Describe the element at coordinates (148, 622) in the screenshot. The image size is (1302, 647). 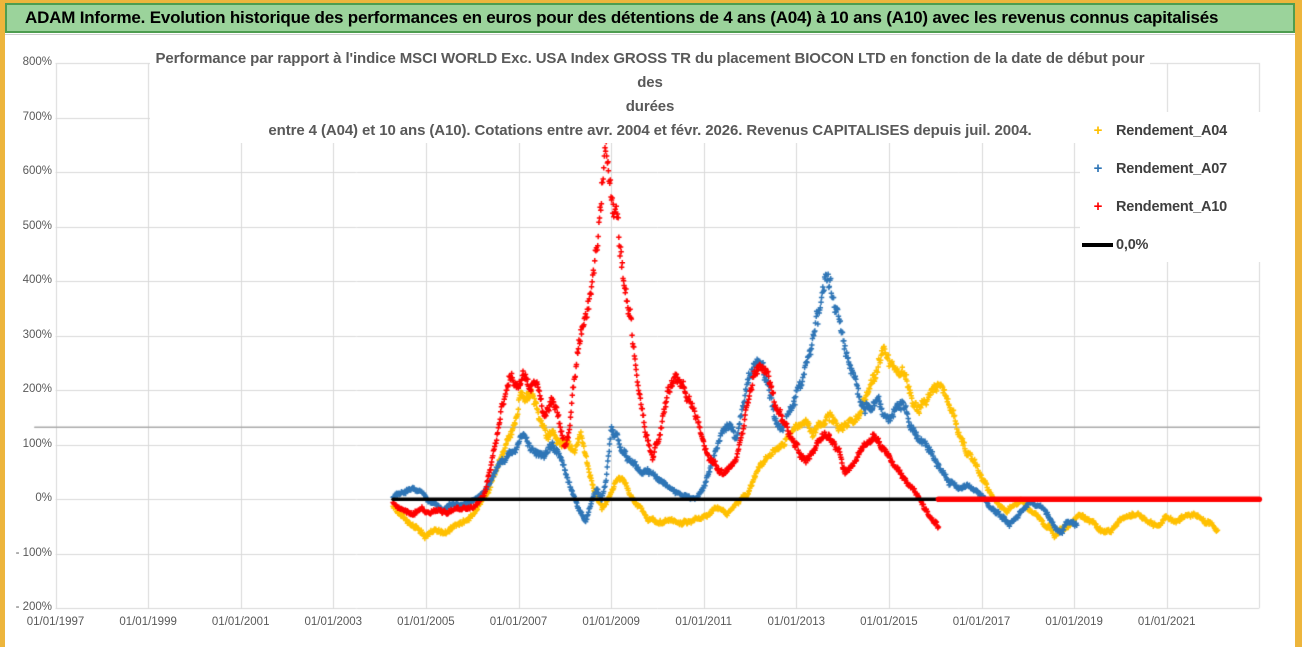
I see `x-axis-label: 01/01/1999` at that location.